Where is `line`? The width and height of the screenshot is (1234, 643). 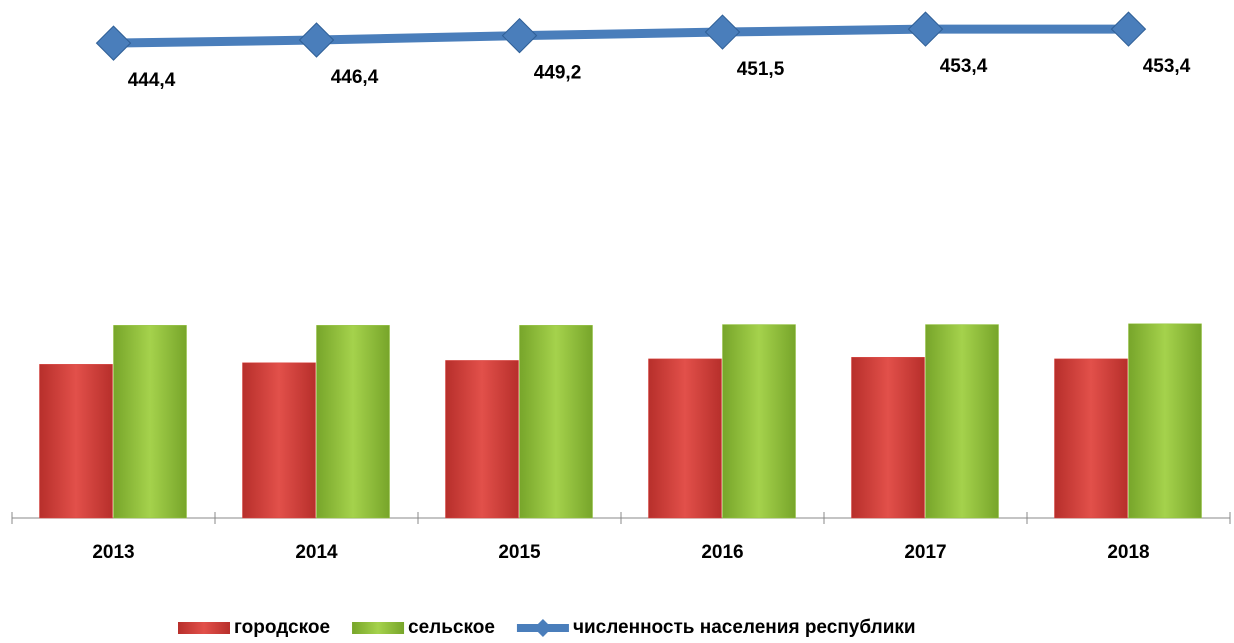
line is located at coordinates (621, 36).